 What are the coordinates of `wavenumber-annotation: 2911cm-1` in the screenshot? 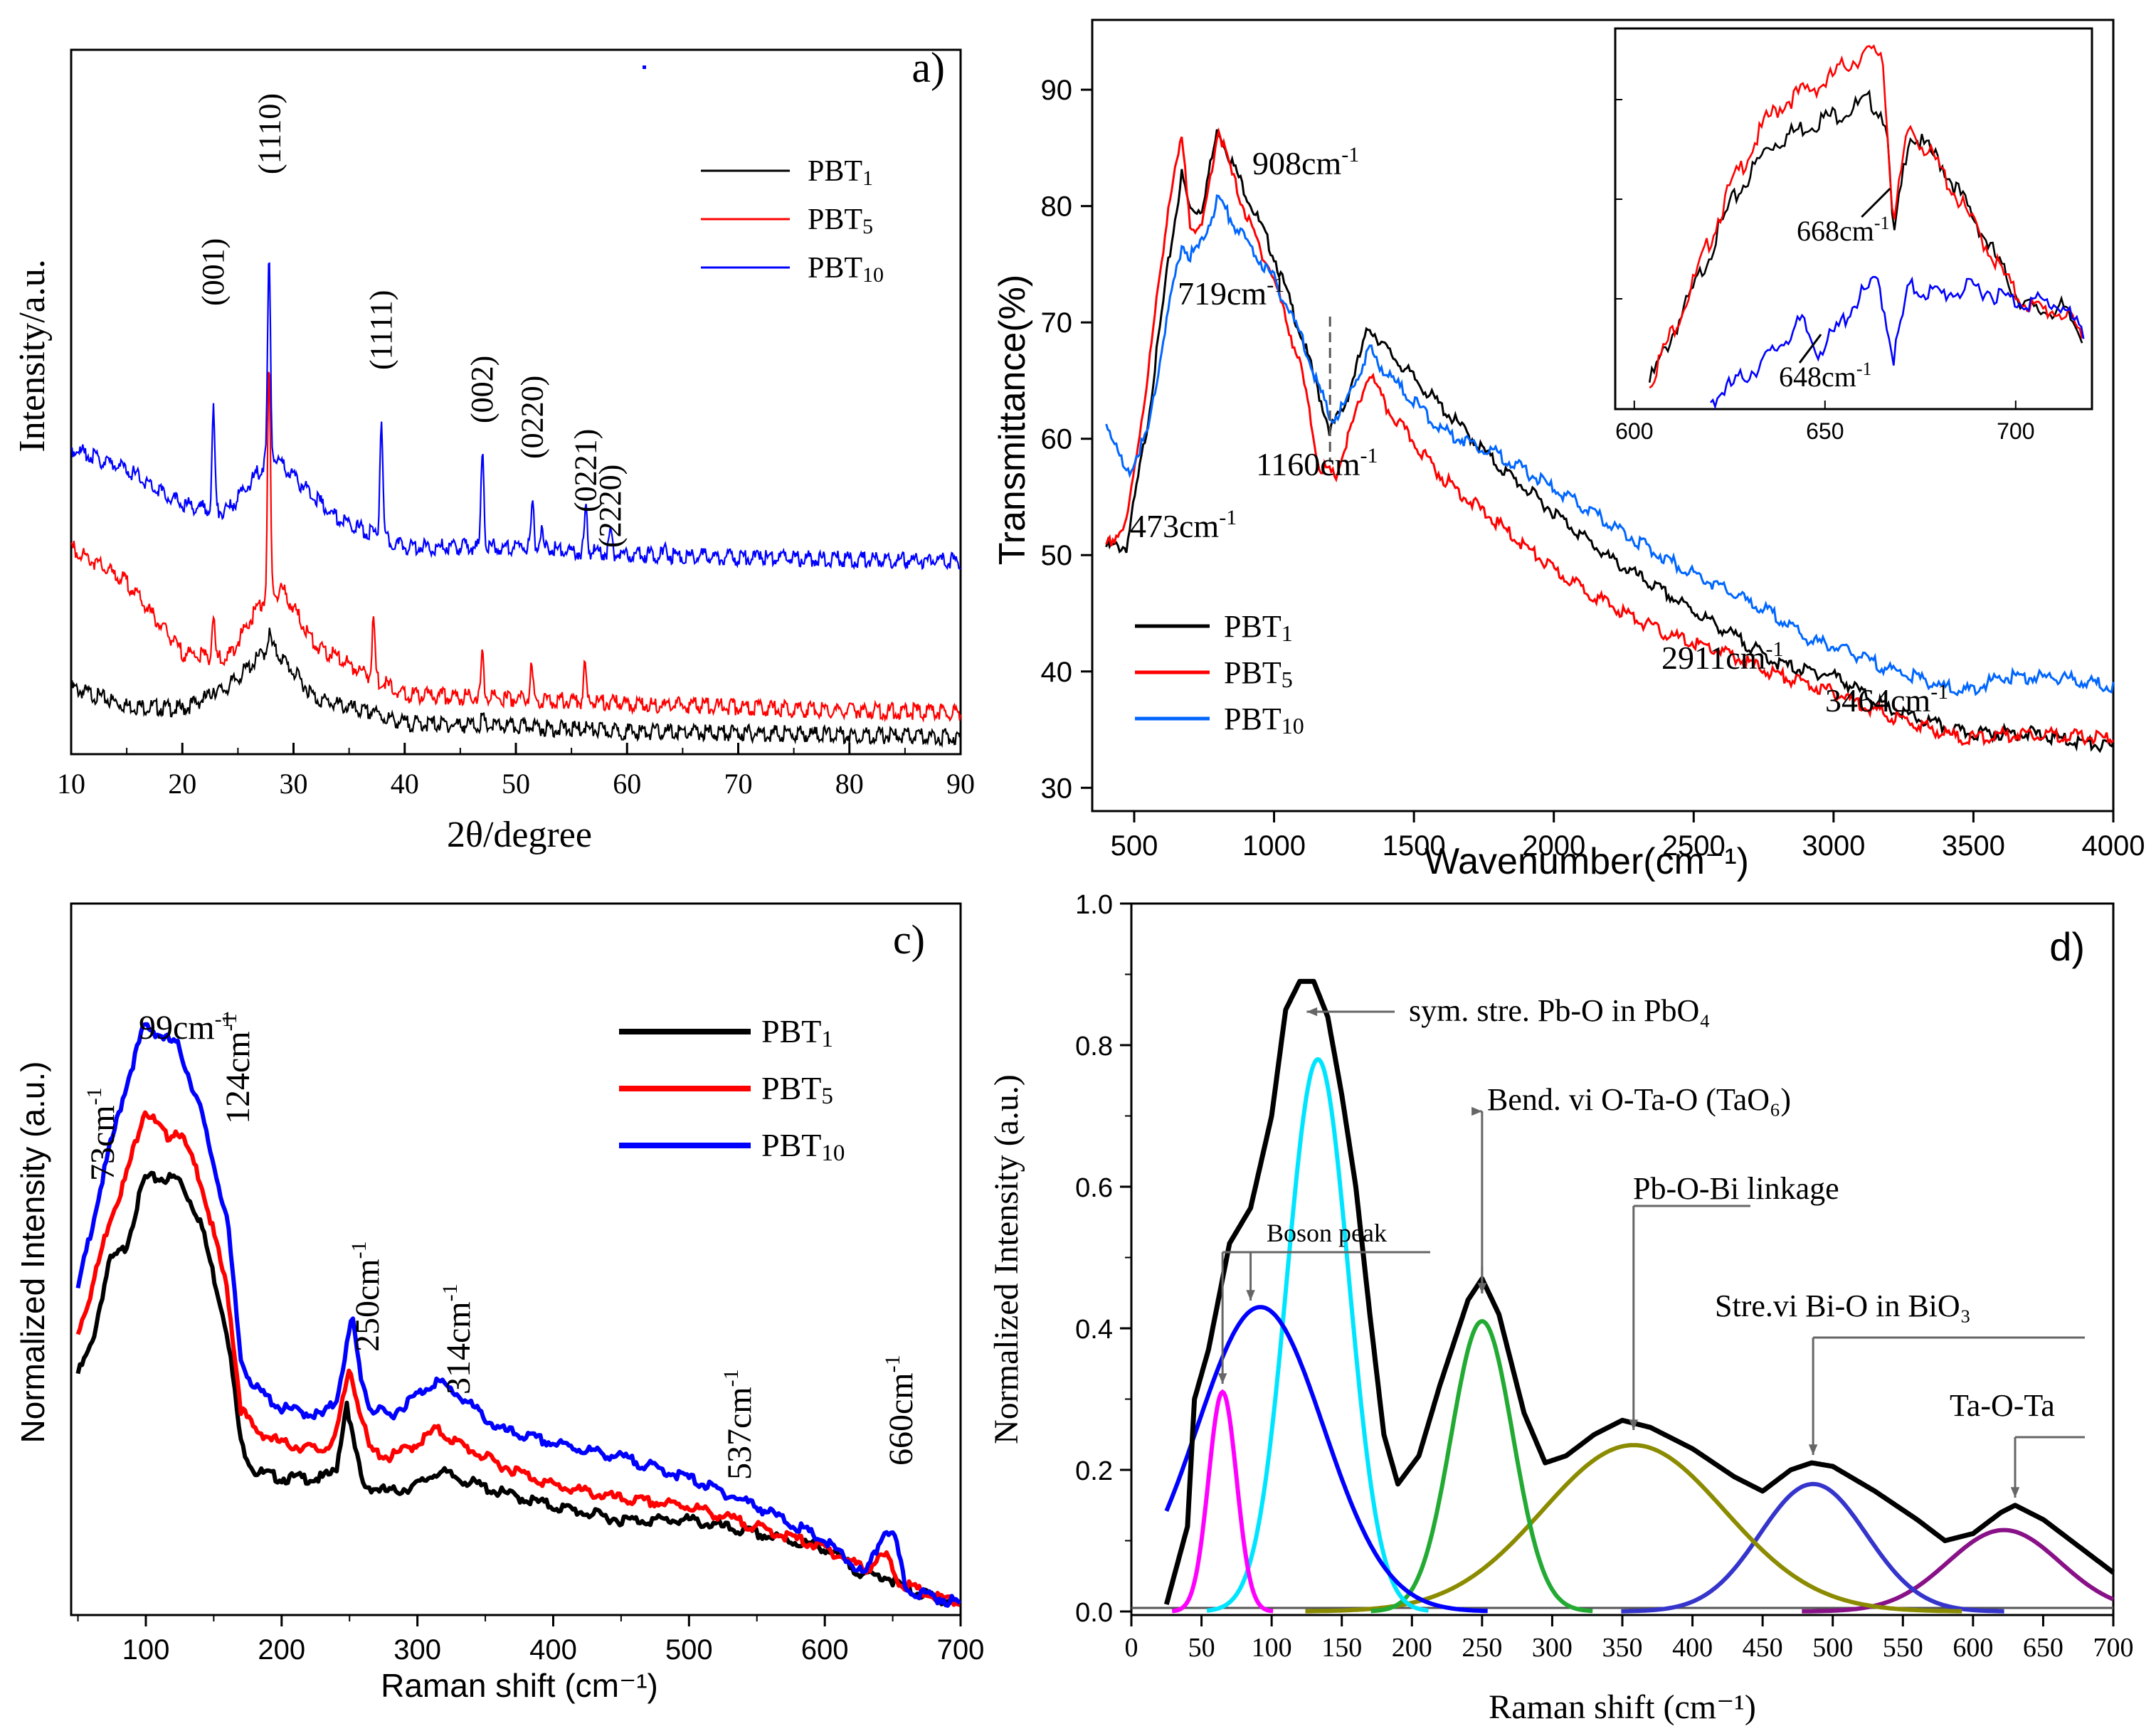 It's located at (1723, 656).